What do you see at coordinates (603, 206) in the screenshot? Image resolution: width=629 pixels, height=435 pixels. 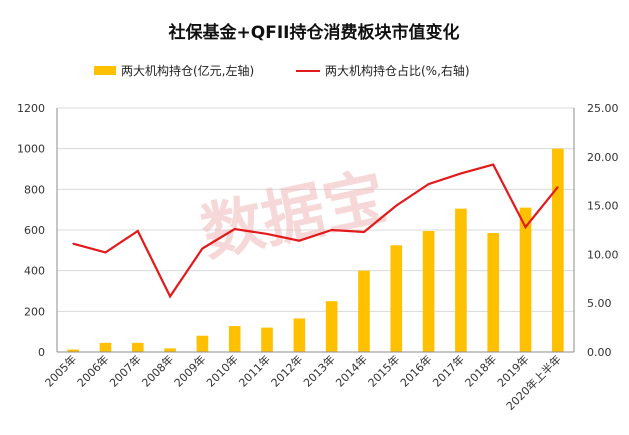 I see `y-right-tick-label: 15.00` at bounding box center [603, 206].